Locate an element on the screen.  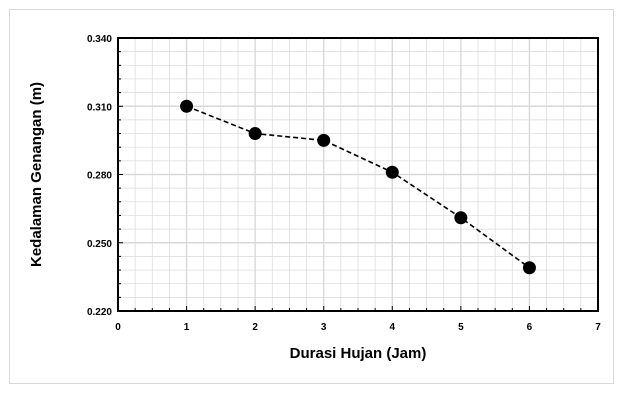
x-tick-label: 3 is located at coordinates (324, 327).